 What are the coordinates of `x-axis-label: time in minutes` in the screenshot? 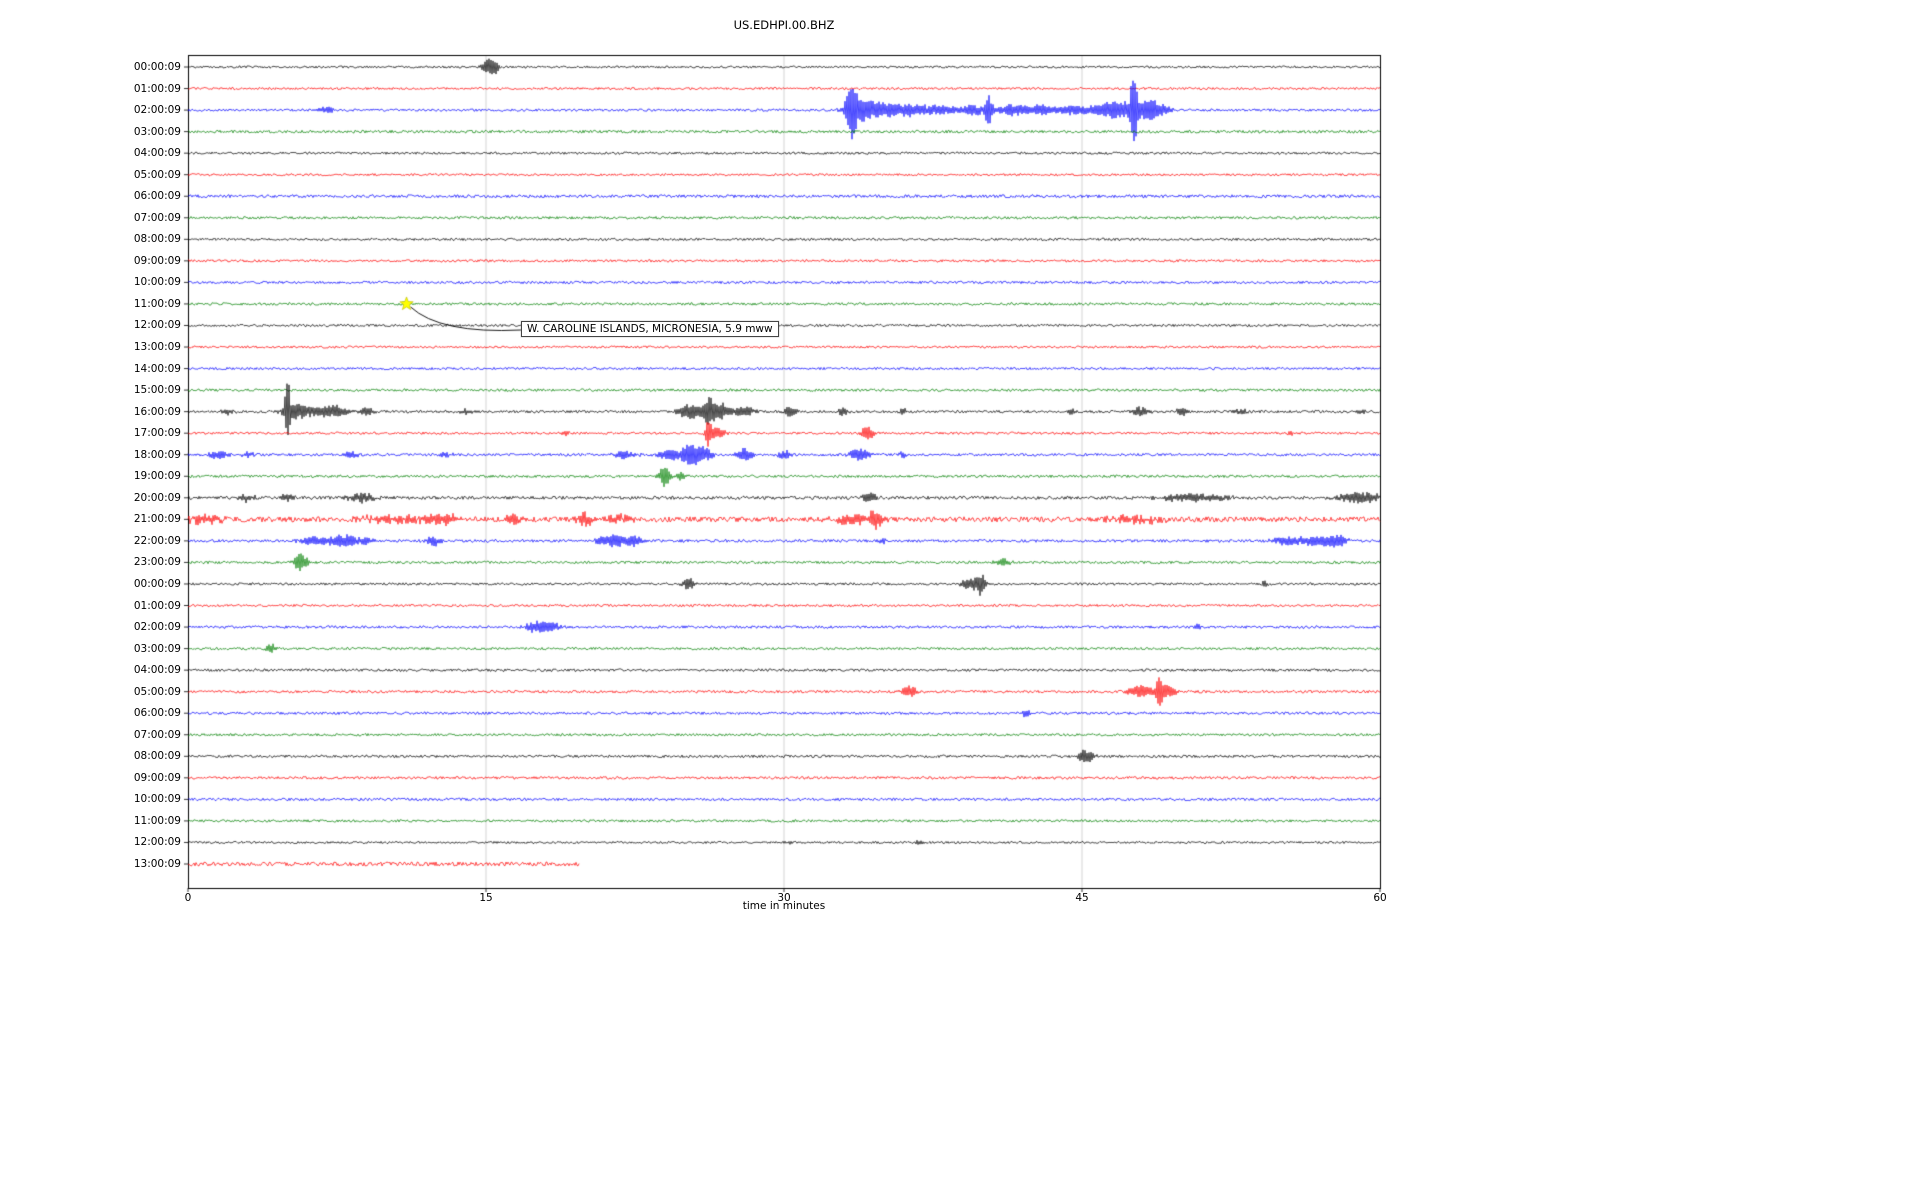 It's located at (784, 906).